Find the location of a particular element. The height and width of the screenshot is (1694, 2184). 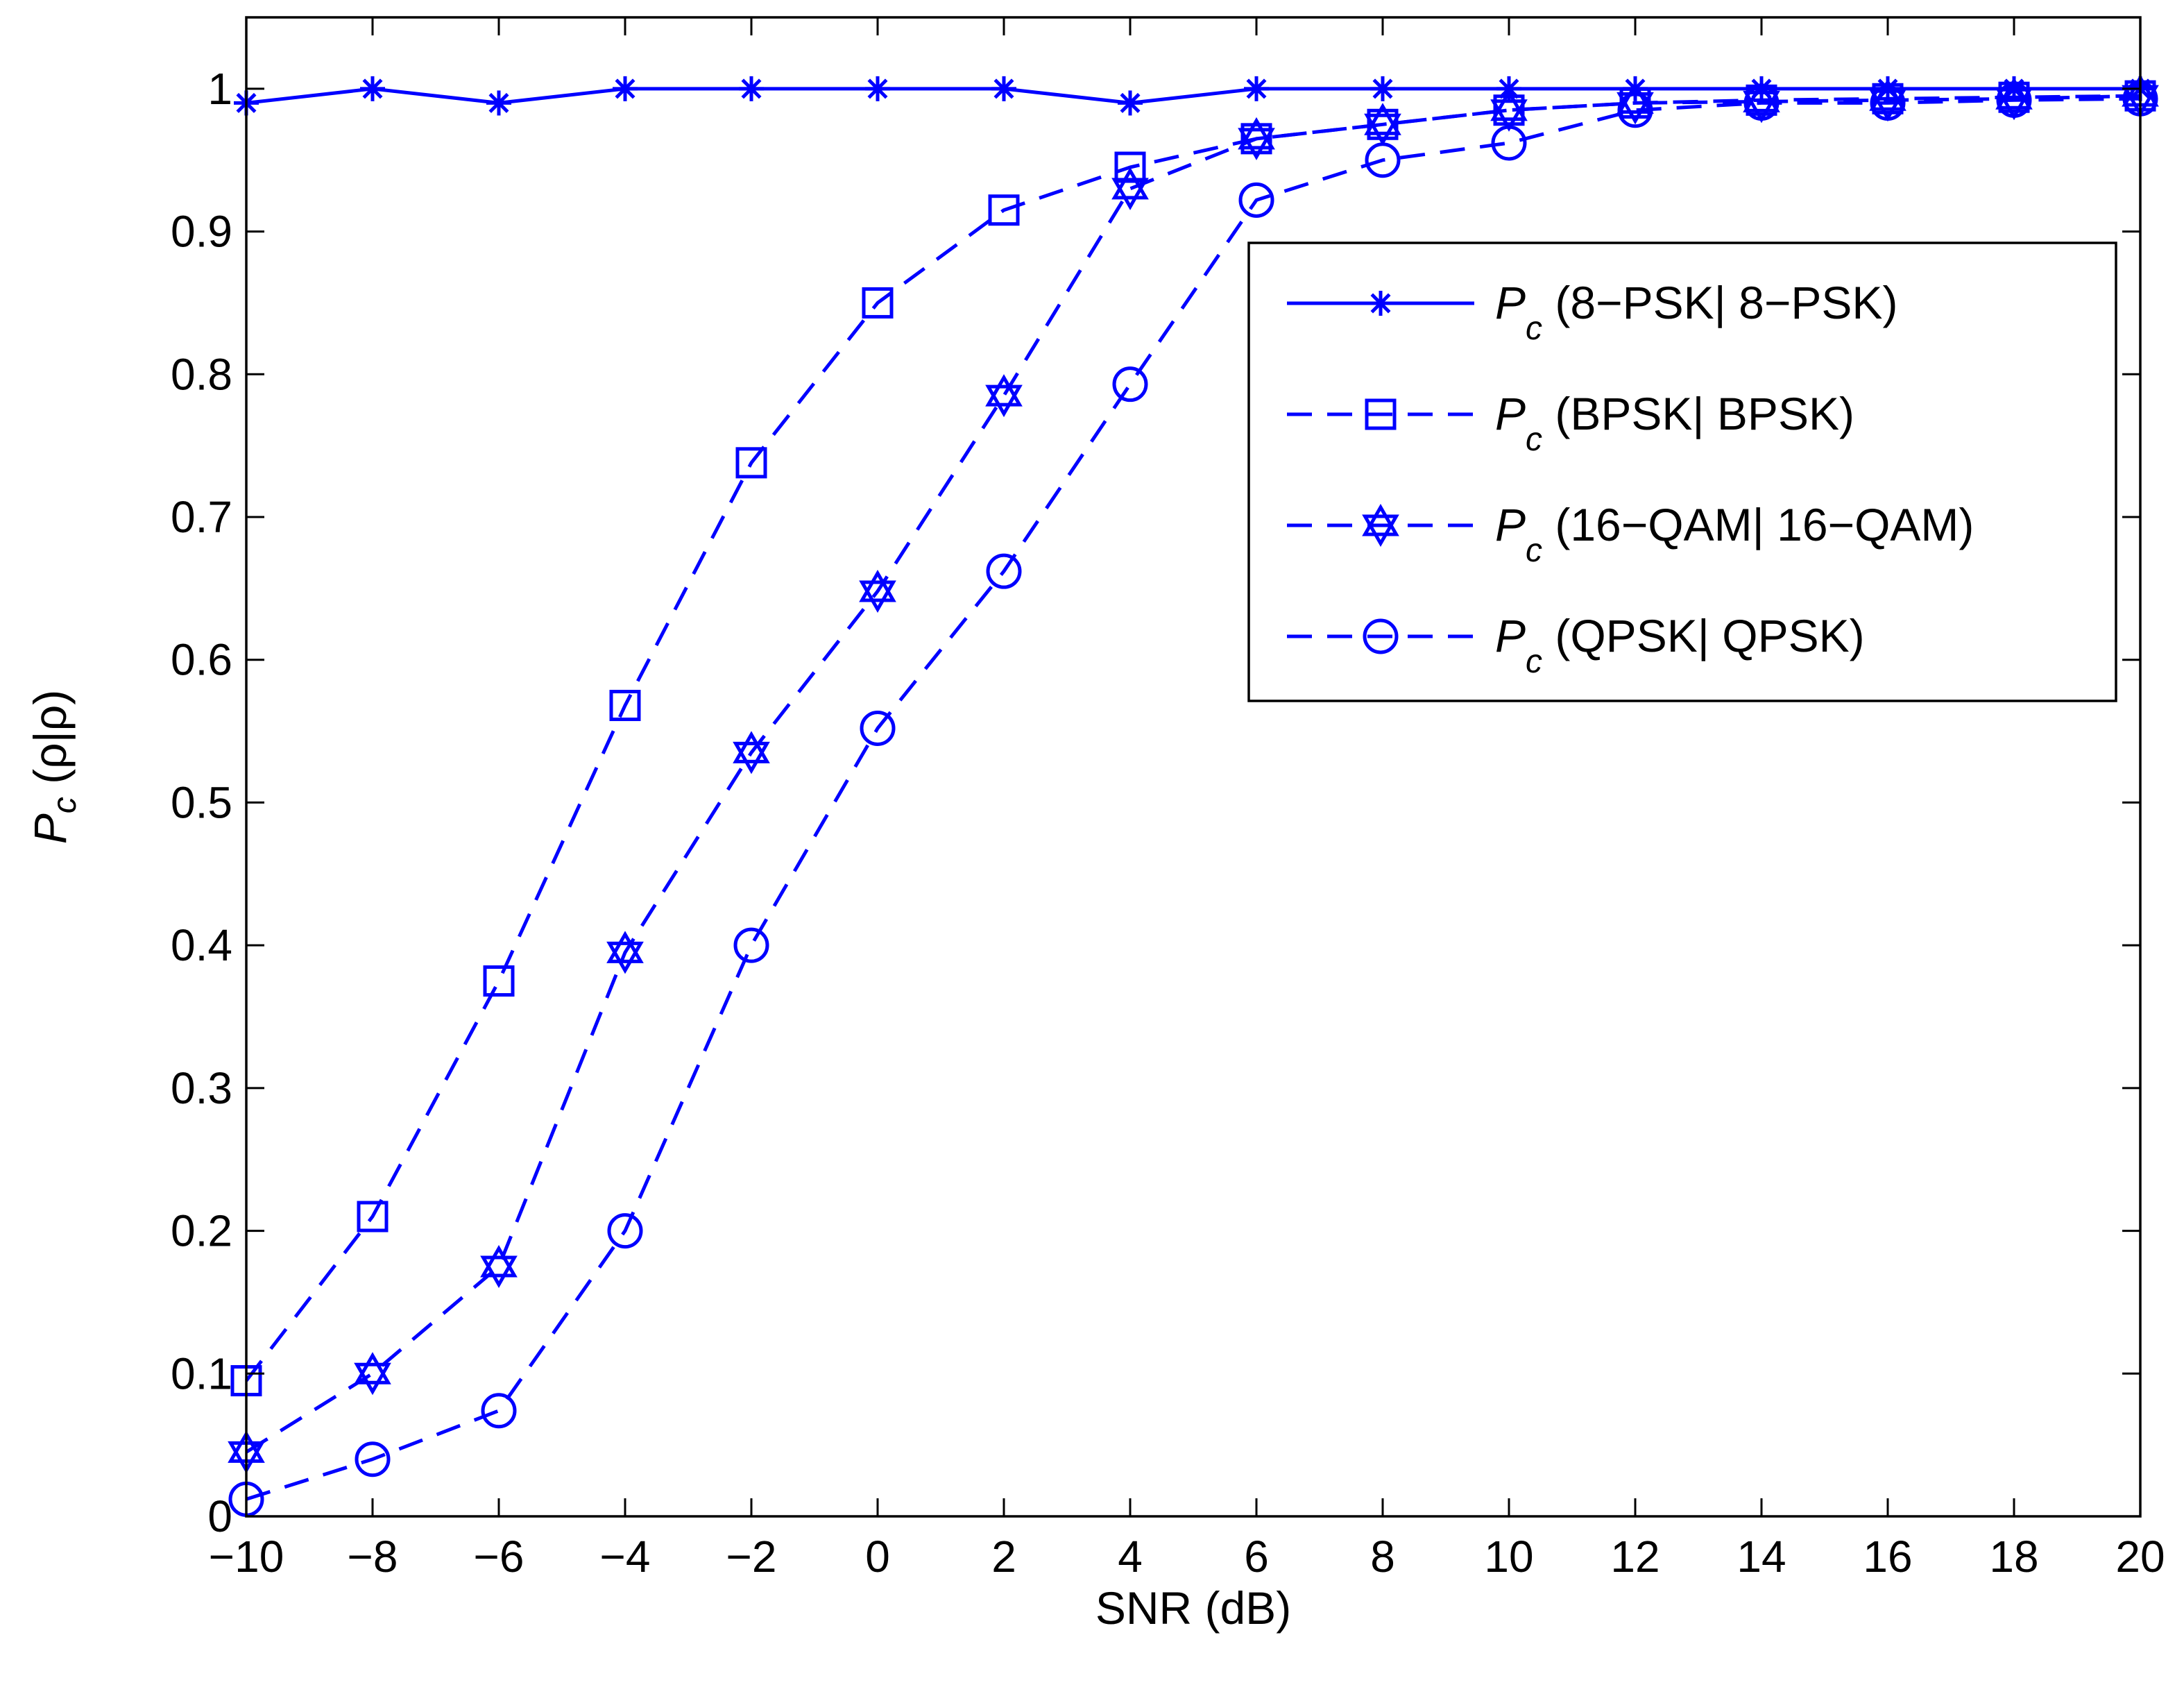

x-tick-label: 20 is located at coordinates (2140, 1557).